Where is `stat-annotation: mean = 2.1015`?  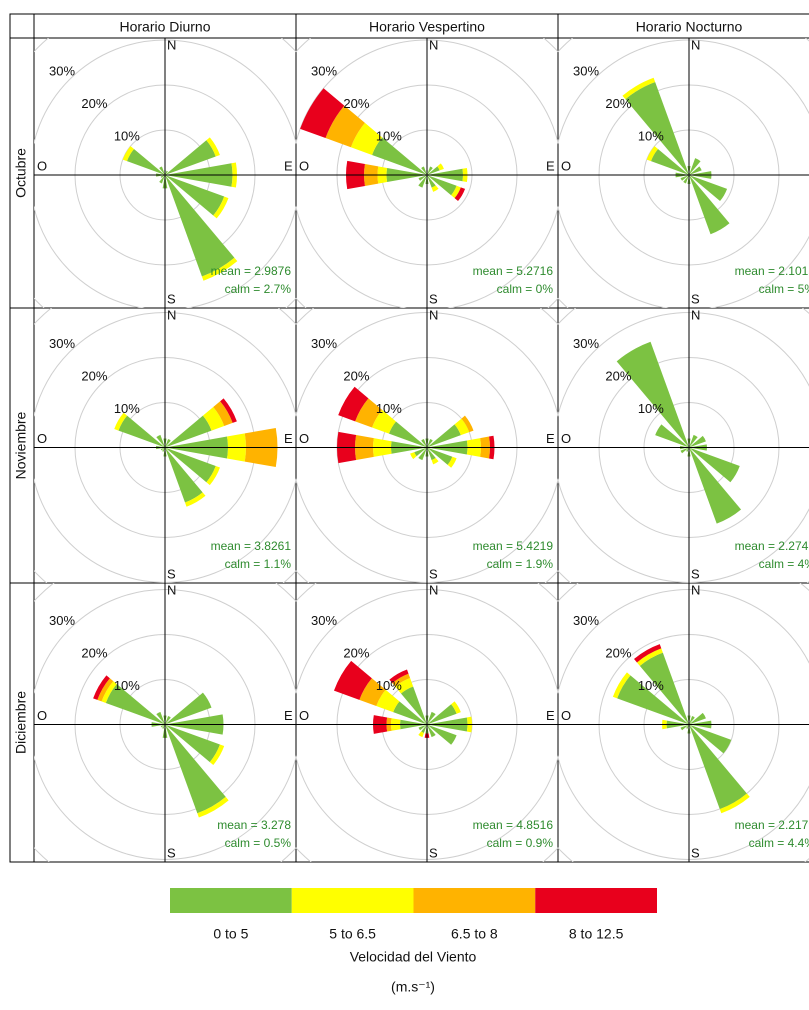 stat-annotation: mean = 2.1015 is located at coordinates (772, 271).